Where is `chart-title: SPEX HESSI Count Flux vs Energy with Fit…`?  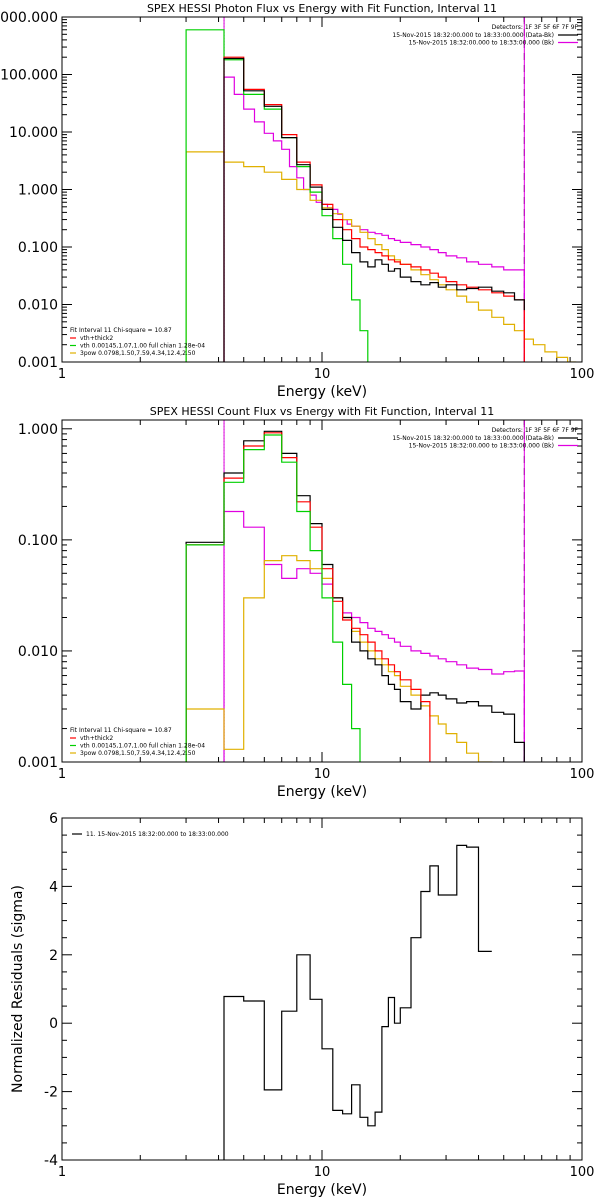
chart-title: SPEX HESSI Count Flux vs Energy with Fit… is located at coordinates (322, 411).